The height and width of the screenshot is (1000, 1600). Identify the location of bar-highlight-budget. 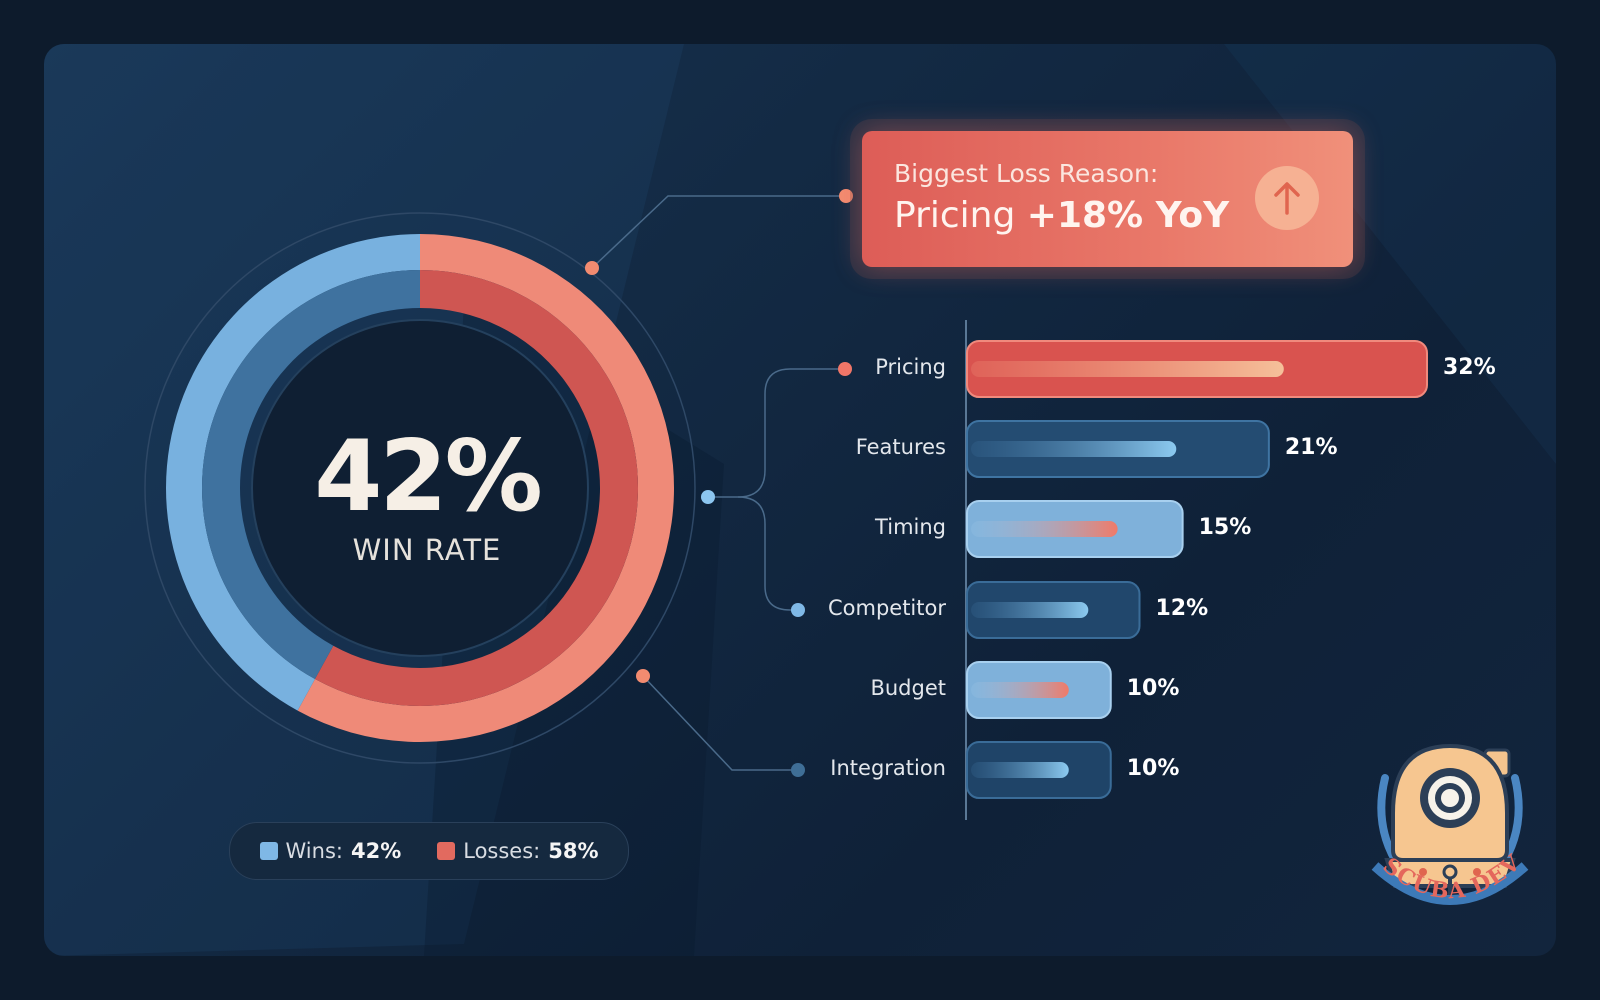
(1020, 690).